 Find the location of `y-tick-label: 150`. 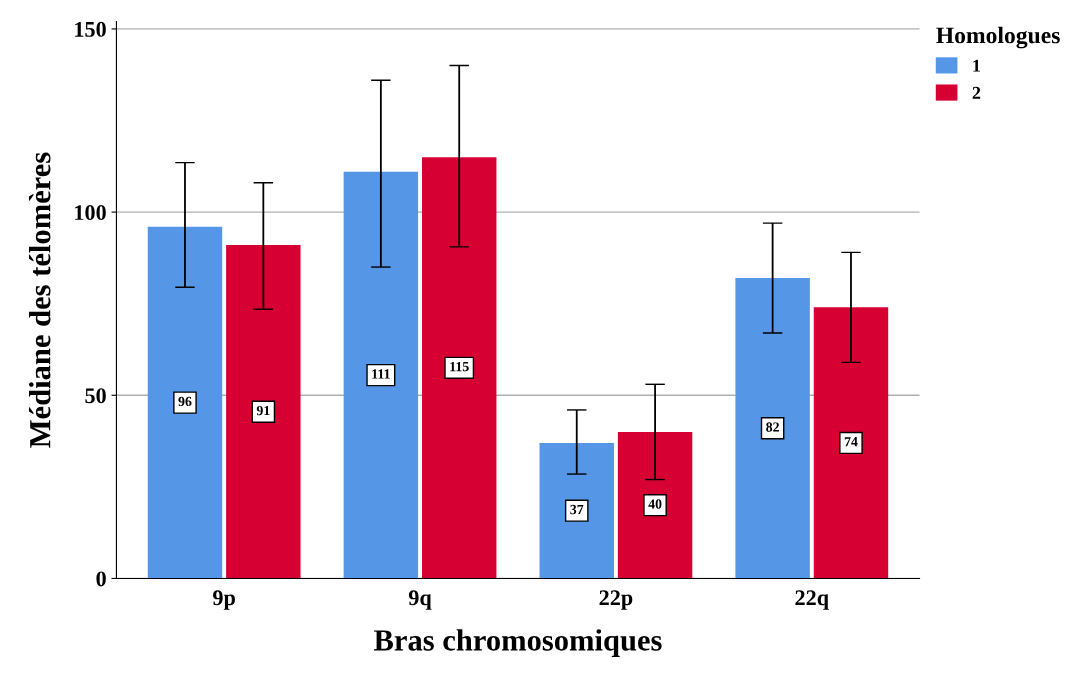

y-tick-label: 150 is located at coordinates (90, 29).